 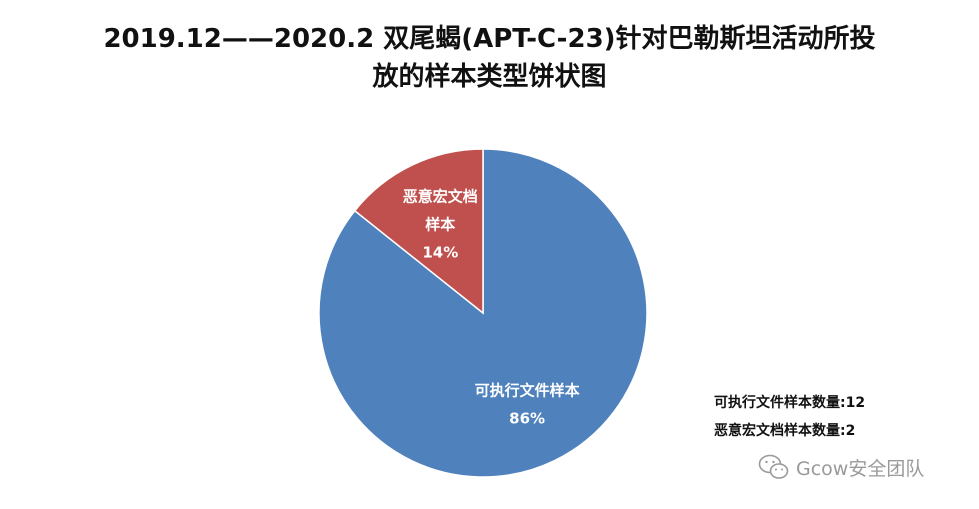 I want to click on pie-slice-0-label: 可执行文件样本, so click(x=527, y=391).